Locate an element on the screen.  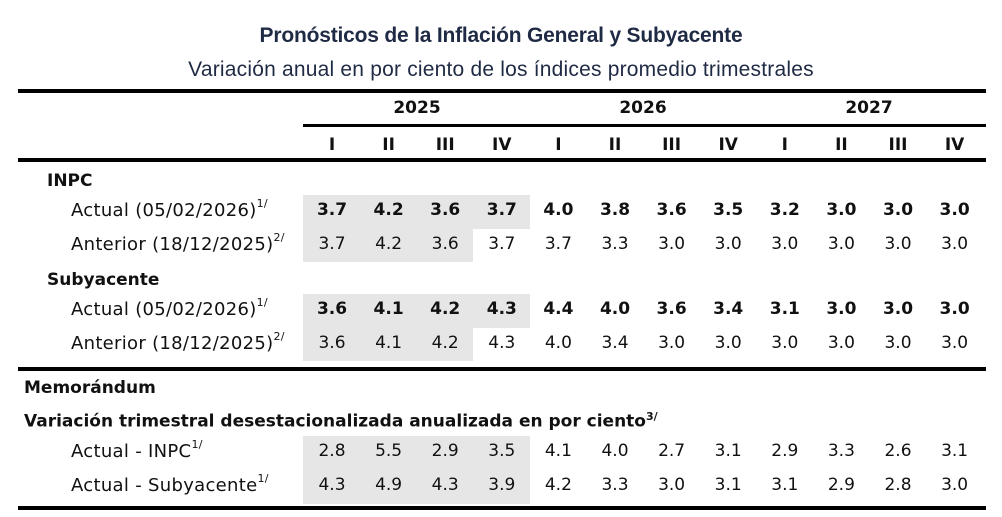
year-header-2027: 2027 is located at coordinates (869, 108).